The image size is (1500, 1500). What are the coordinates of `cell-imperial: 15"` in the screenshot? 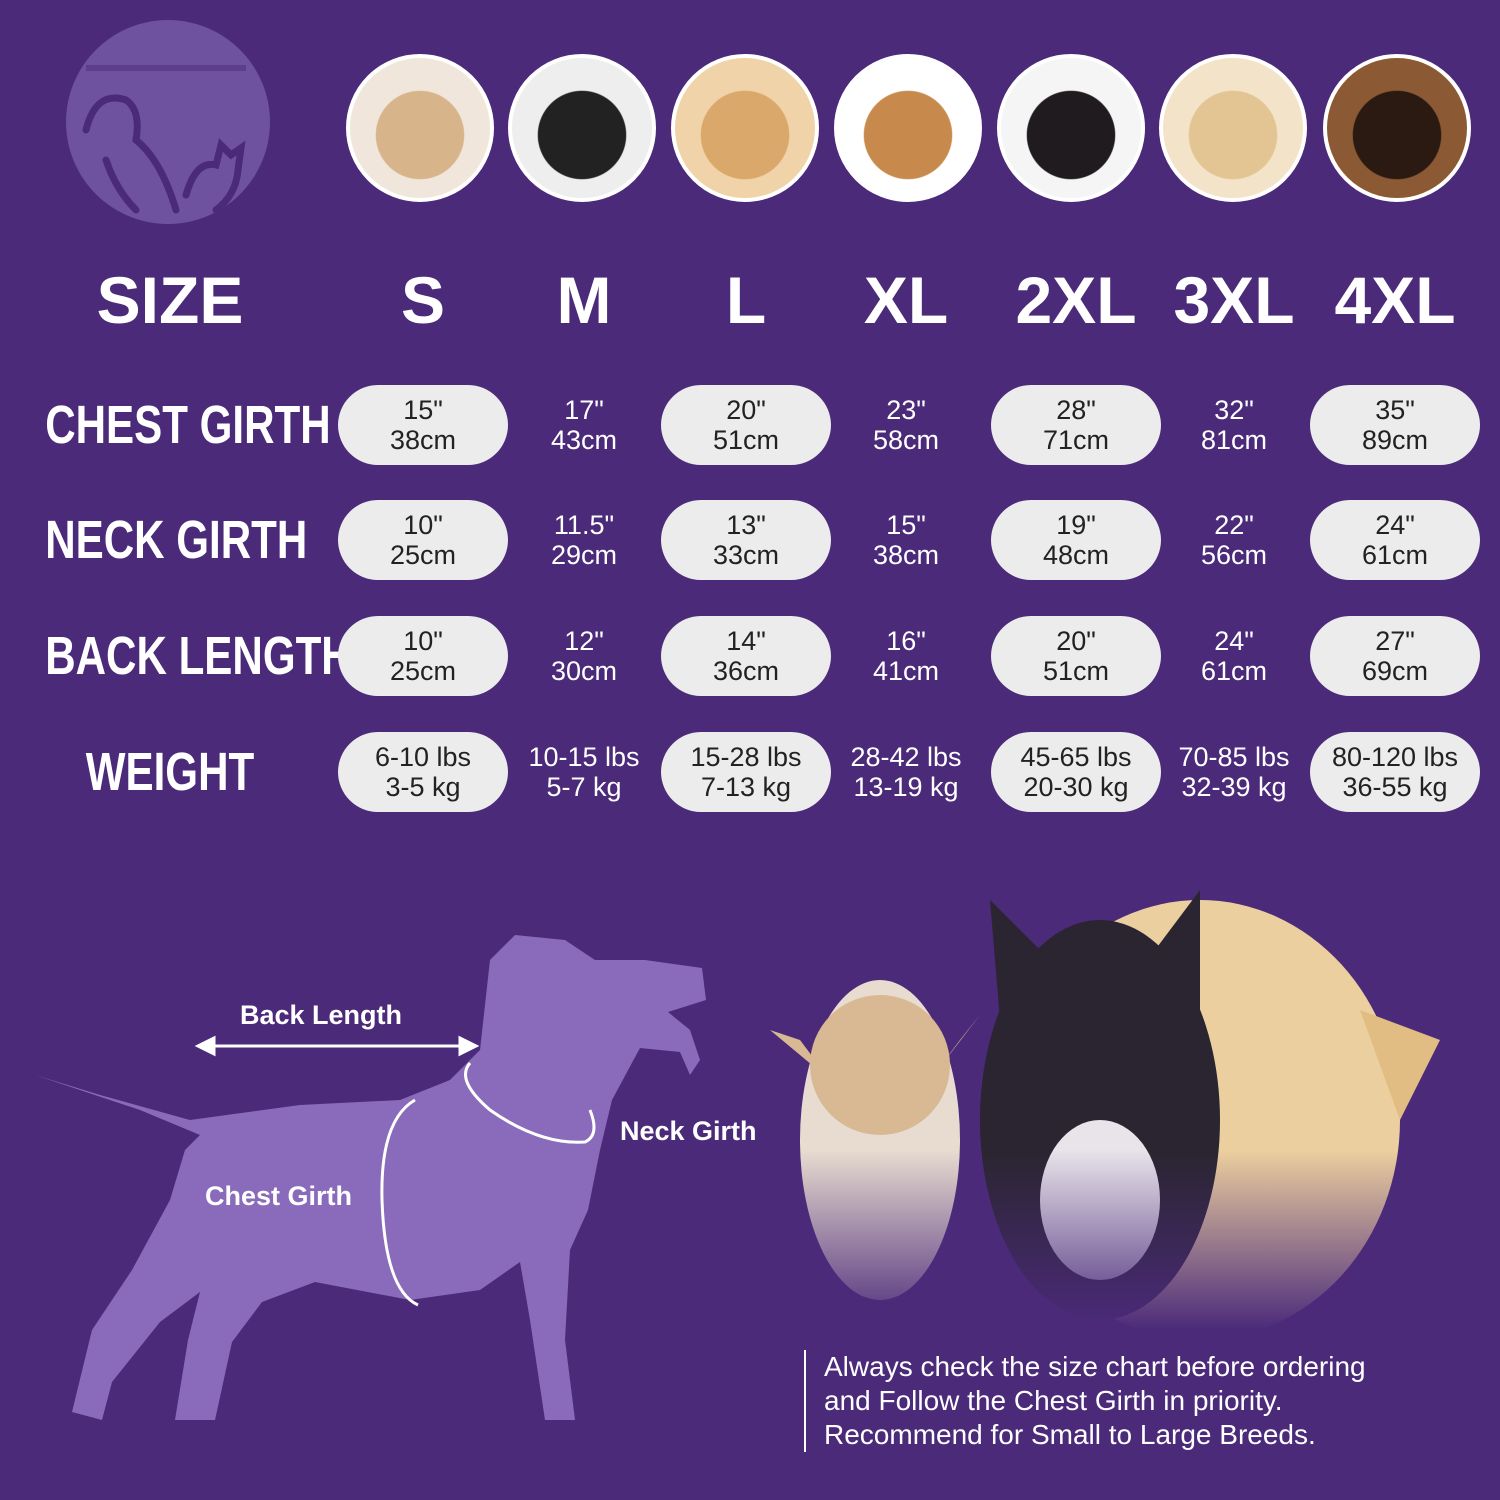 It's located at (906, 525).